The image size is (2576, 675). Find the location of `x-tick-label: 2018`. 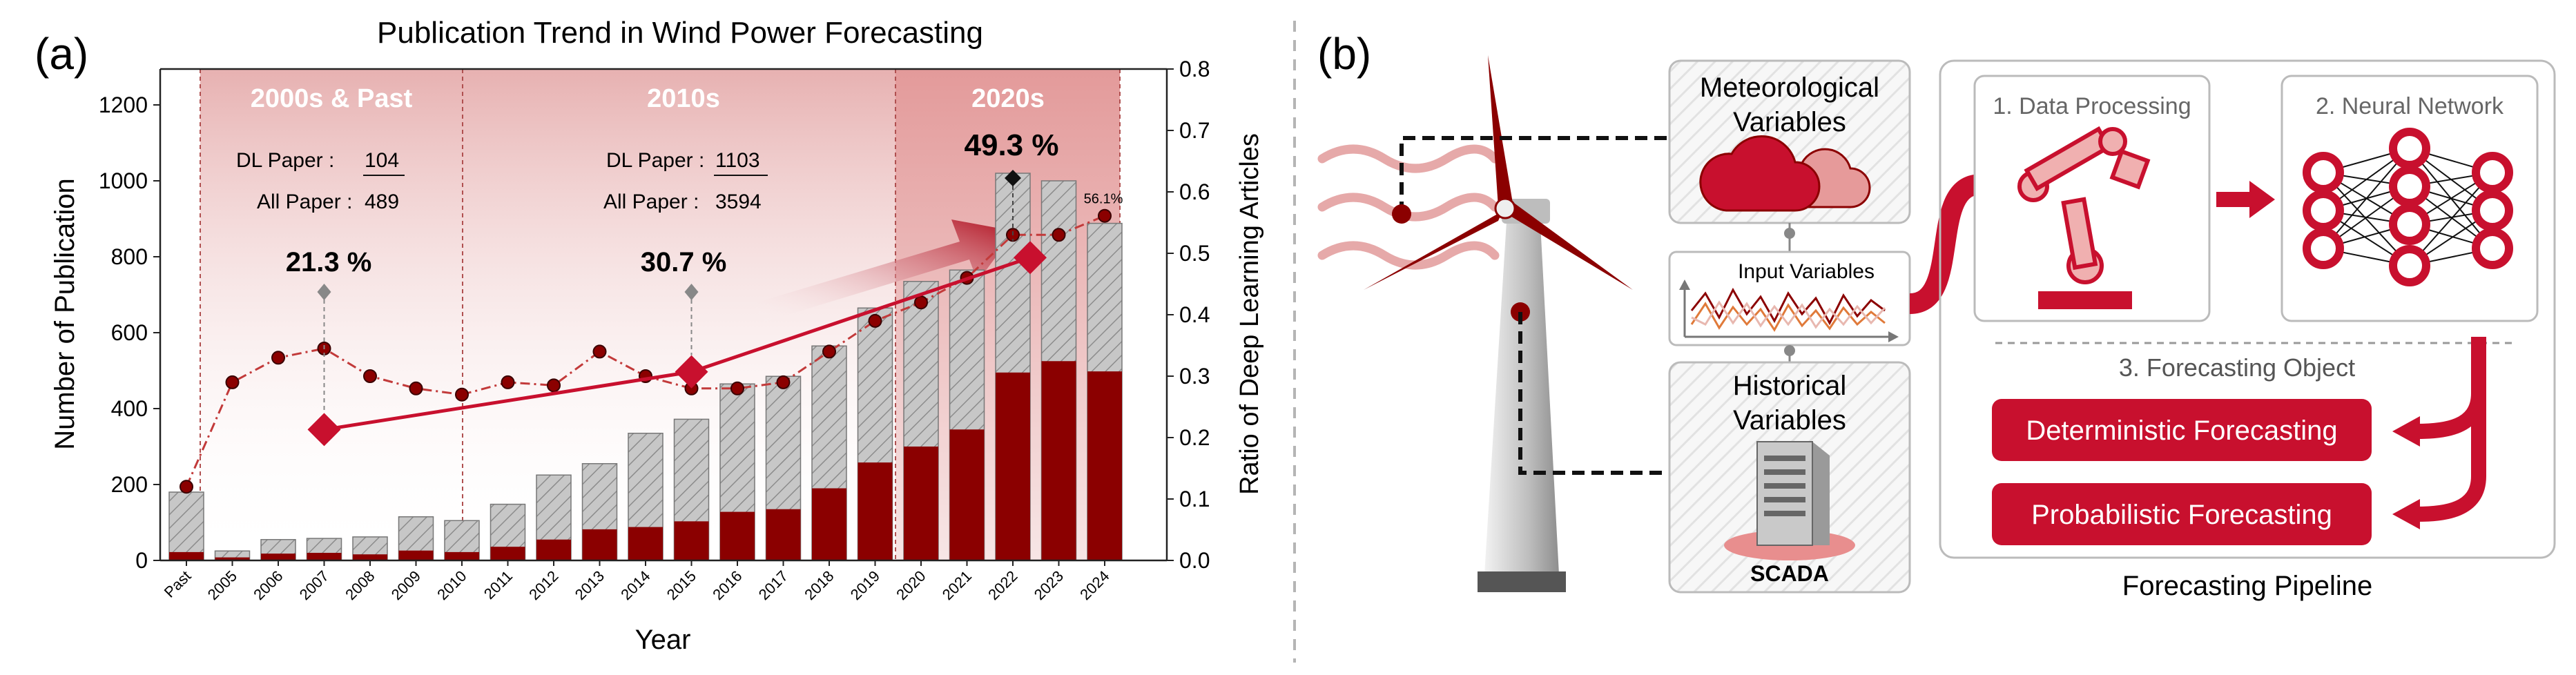

x-tick-label: 2018 is located at coordinates (819, 585).